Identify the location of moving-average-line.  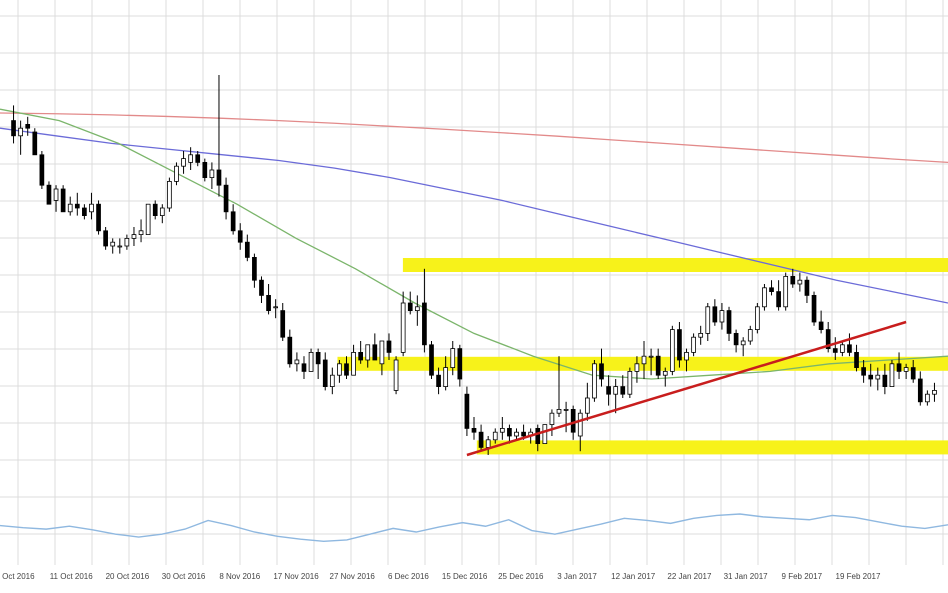
(474, 138).